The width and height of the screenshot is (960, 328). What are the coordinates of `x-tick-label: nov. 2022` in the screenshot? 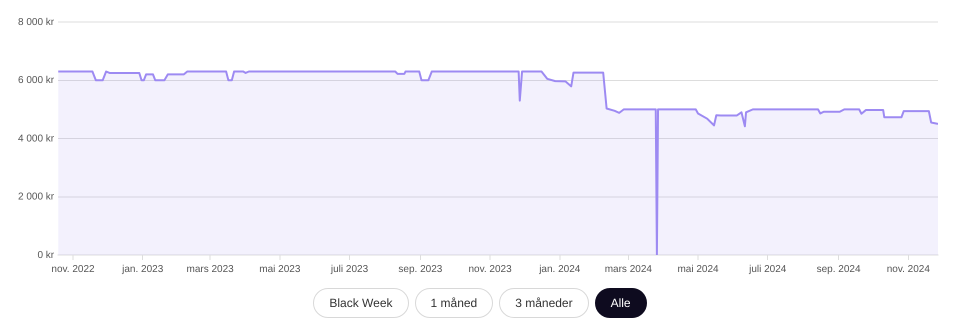 It's located at (73, 269).